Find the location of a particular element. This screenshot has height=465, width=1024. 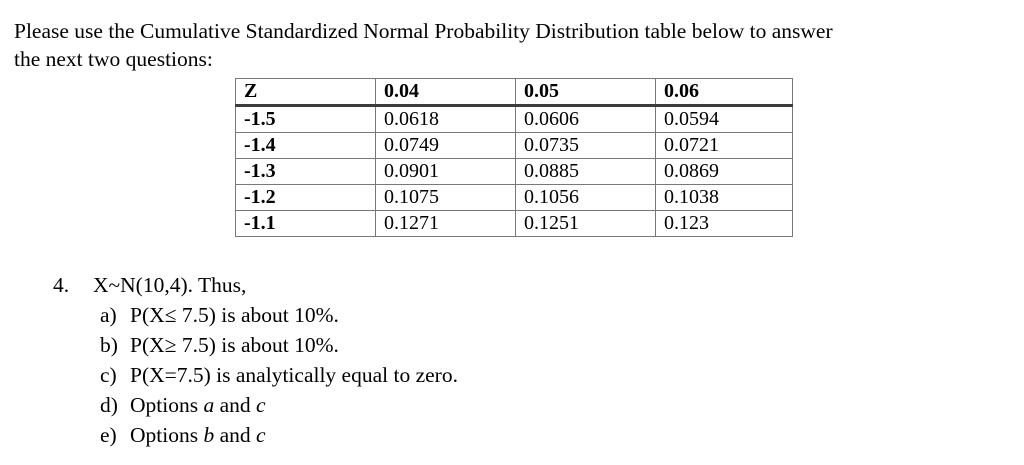

option-var-b: b is located at coordinates (209, 435).